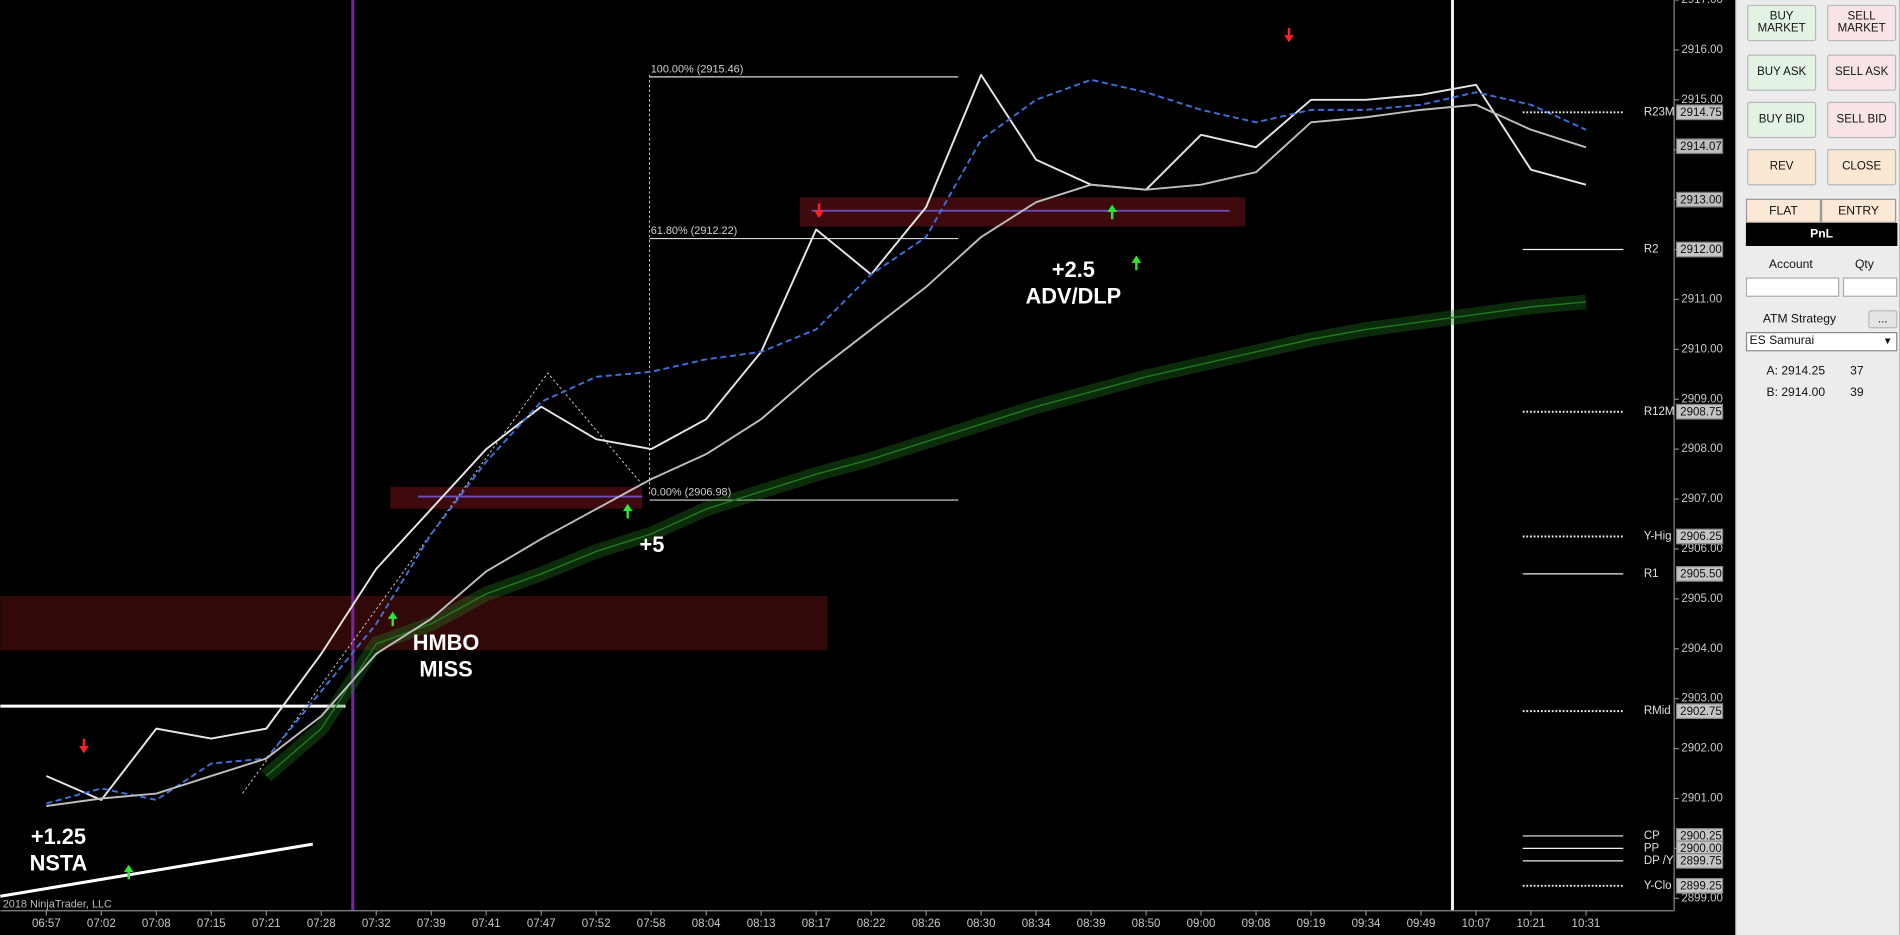  What do you see at coordinates (1862, 167) in the screenshot?
I see `close-button: CLOSE` at bounding box center [1862, 167].